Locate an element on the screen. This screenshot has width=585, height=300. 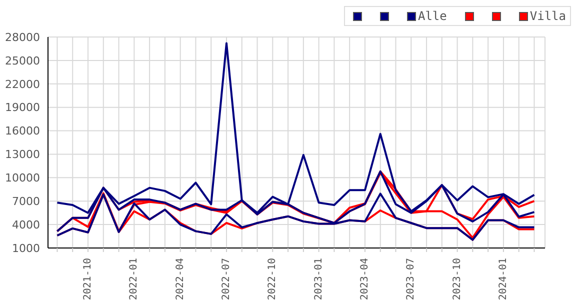
y-tick-label: 4000 is located at coordinates (26, 225).